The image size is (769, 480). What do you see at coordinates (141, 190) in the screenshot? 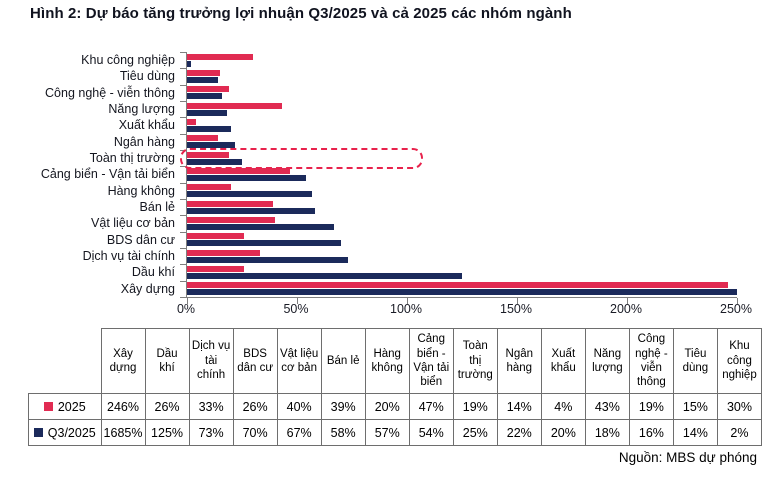
I see `category-label: Hàng không` at bounding box center [141, 190].